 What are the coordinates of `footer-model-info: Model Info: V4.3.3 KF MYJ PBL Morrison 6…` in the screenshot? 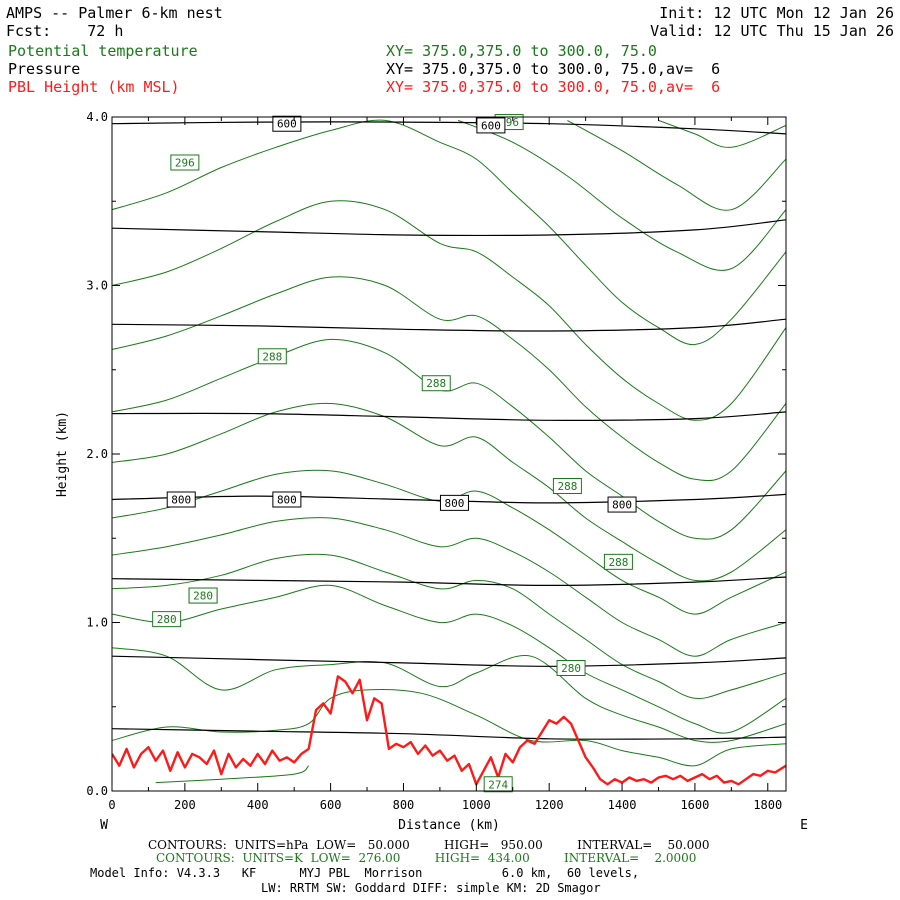 It's located at (365, 873).